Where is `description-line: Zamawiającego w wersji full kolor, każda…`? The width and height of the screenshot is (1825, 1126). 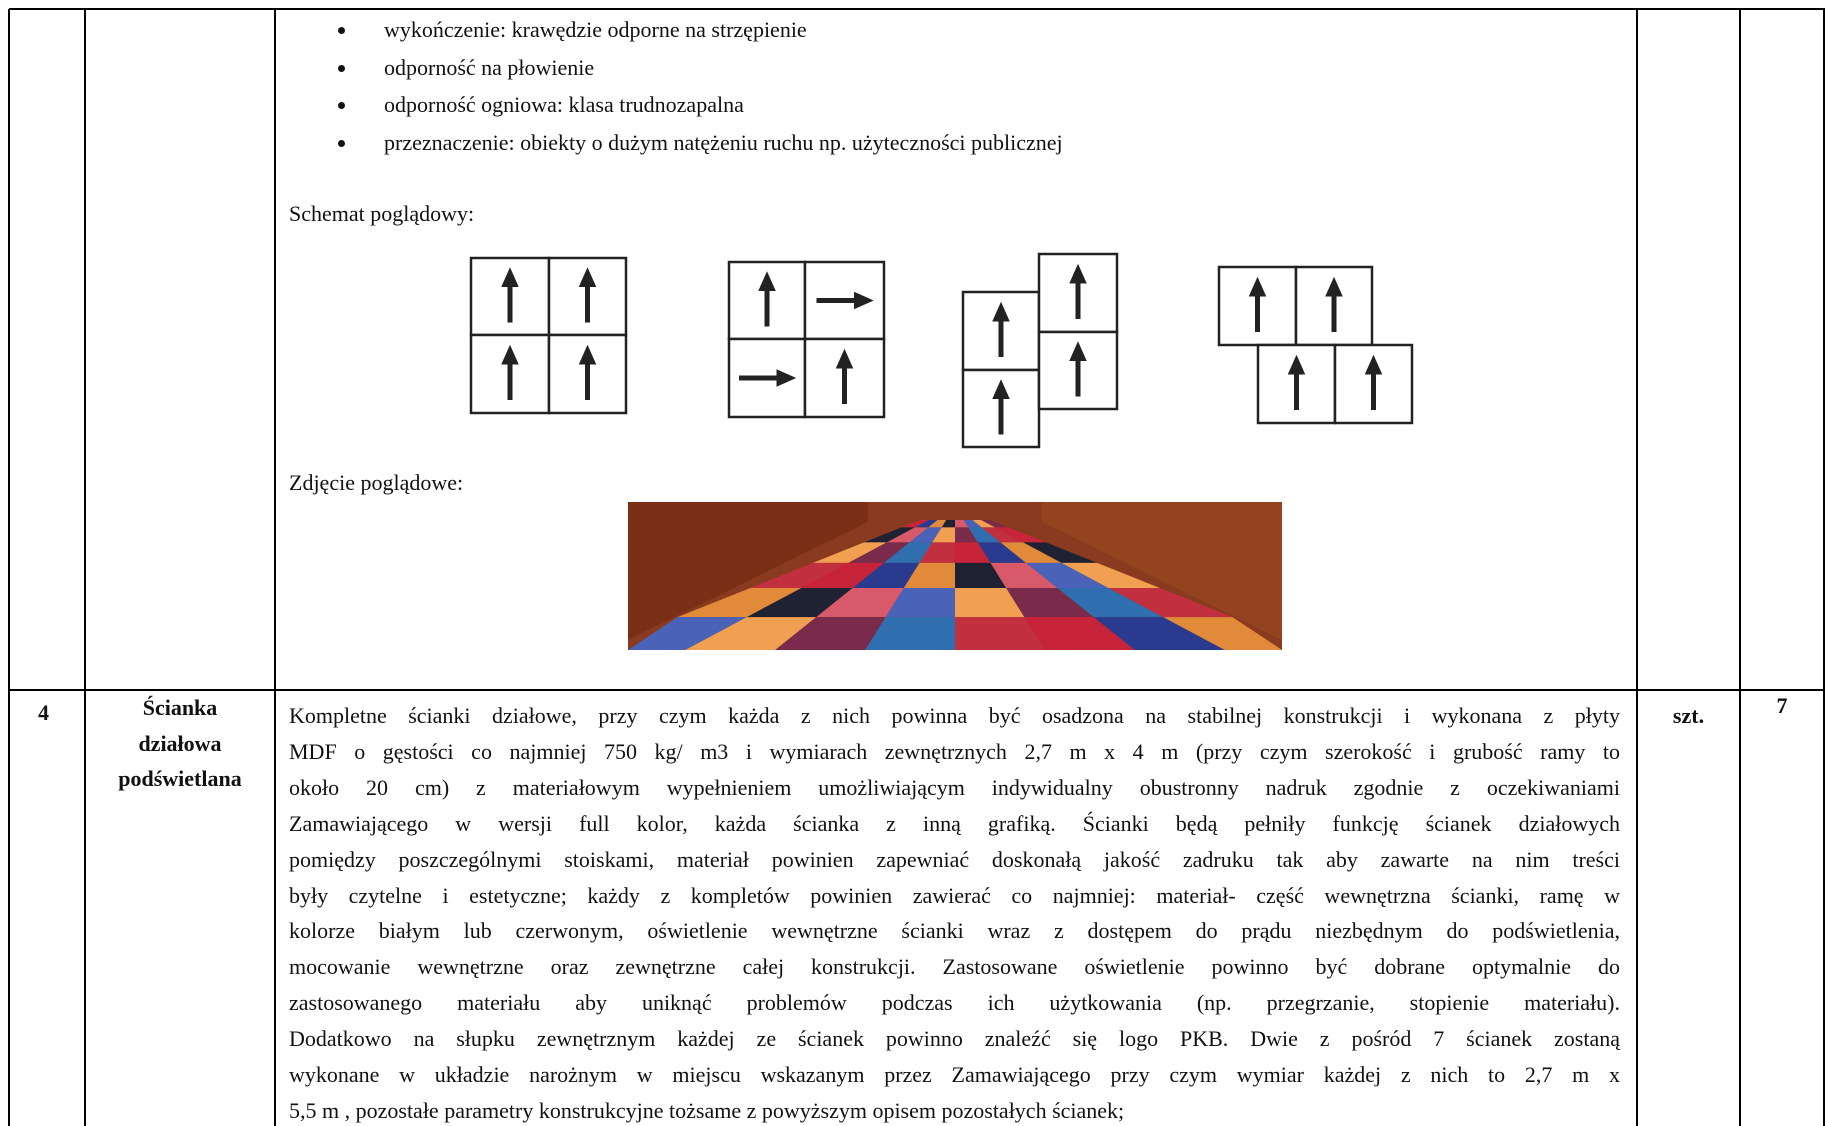
description-line: Zamawiającego w wersji full kolor, każda… is located at coordinates (954, 823).